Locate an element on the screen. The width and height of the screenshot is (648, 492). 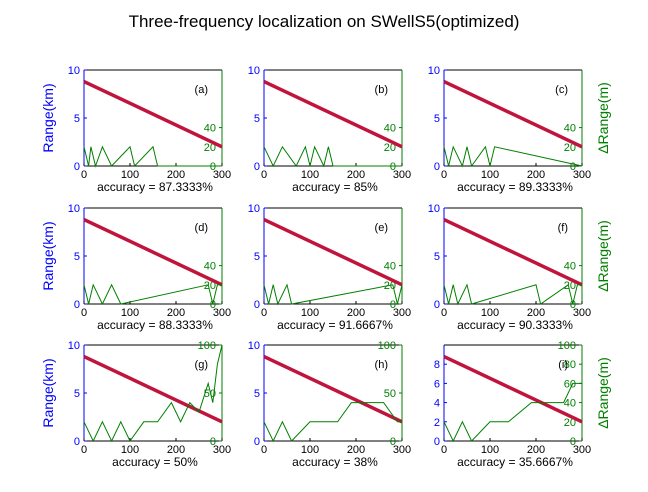
panel-label: (b) is located at coordinates (381, 90).